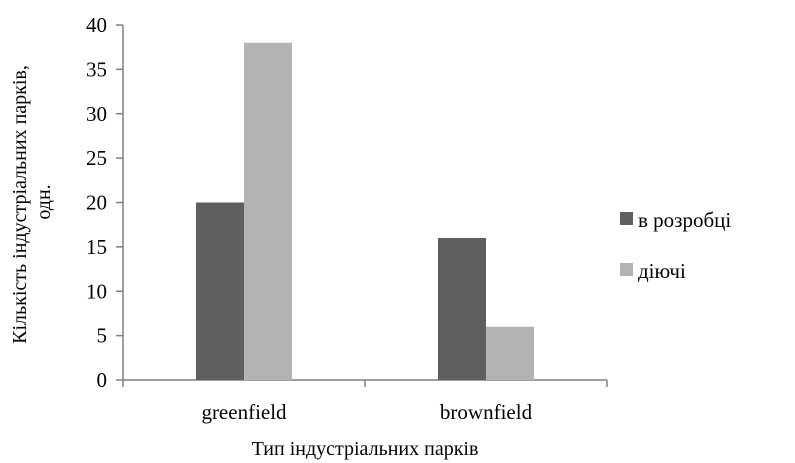  Describe the element at coordinates (662, 271) in the screenshot. I see `legend-label-1: діючі` at that location.